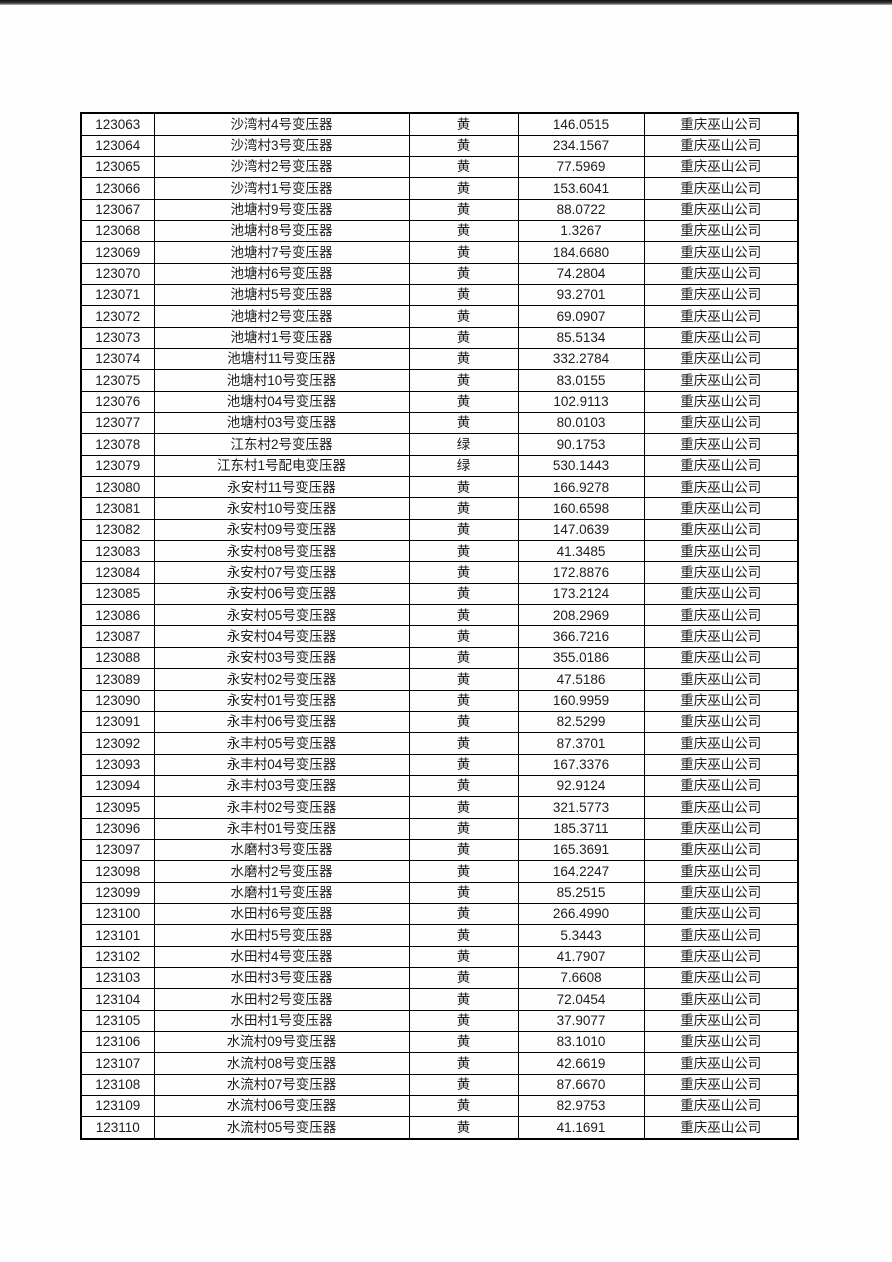  What do you see at coordinates (117, 914) in the screenshot?
I see `record-id-cell: 123100` at bounding box center [117, 914].